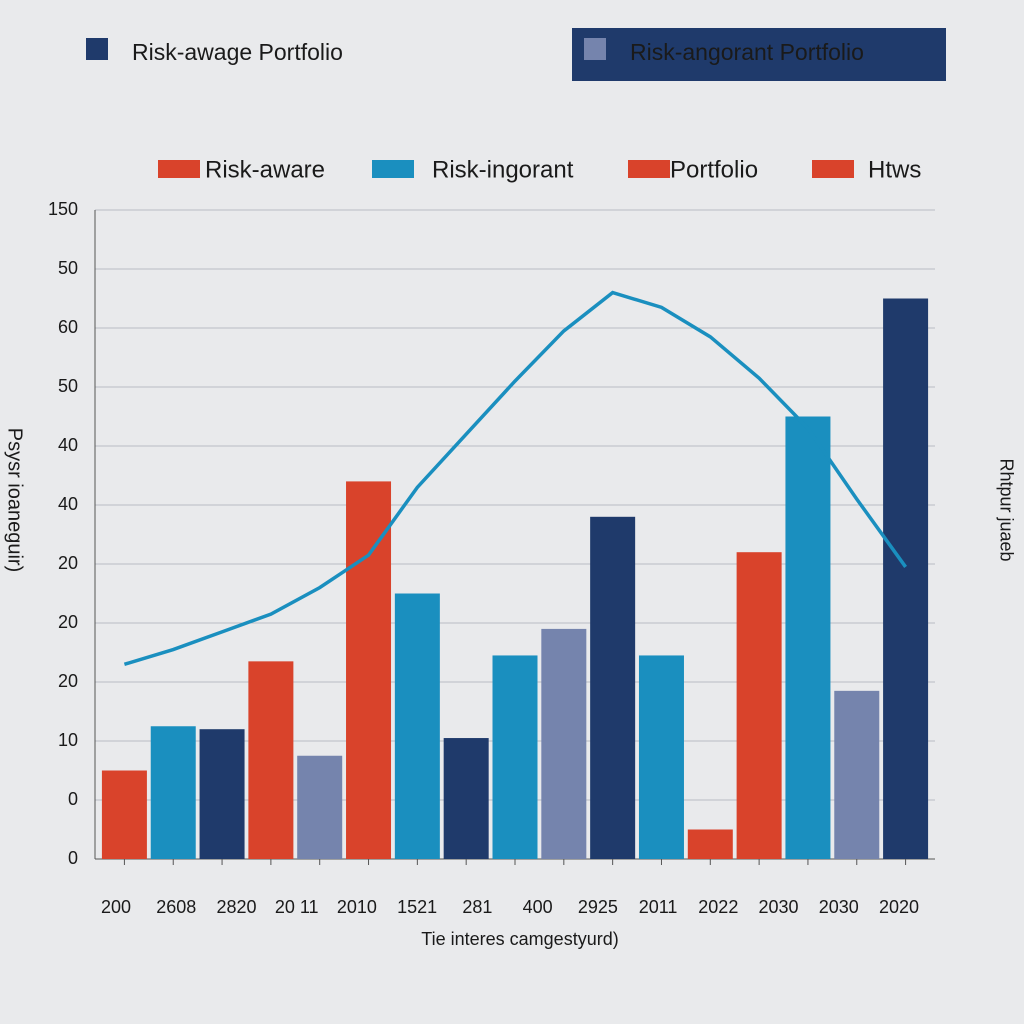 This screenshot has height=1024, width=1024. What do you see at coordinates (297, 907) in the screenshot?
I see `x-tick-label: 20 11` at bounding box center [297, 907].